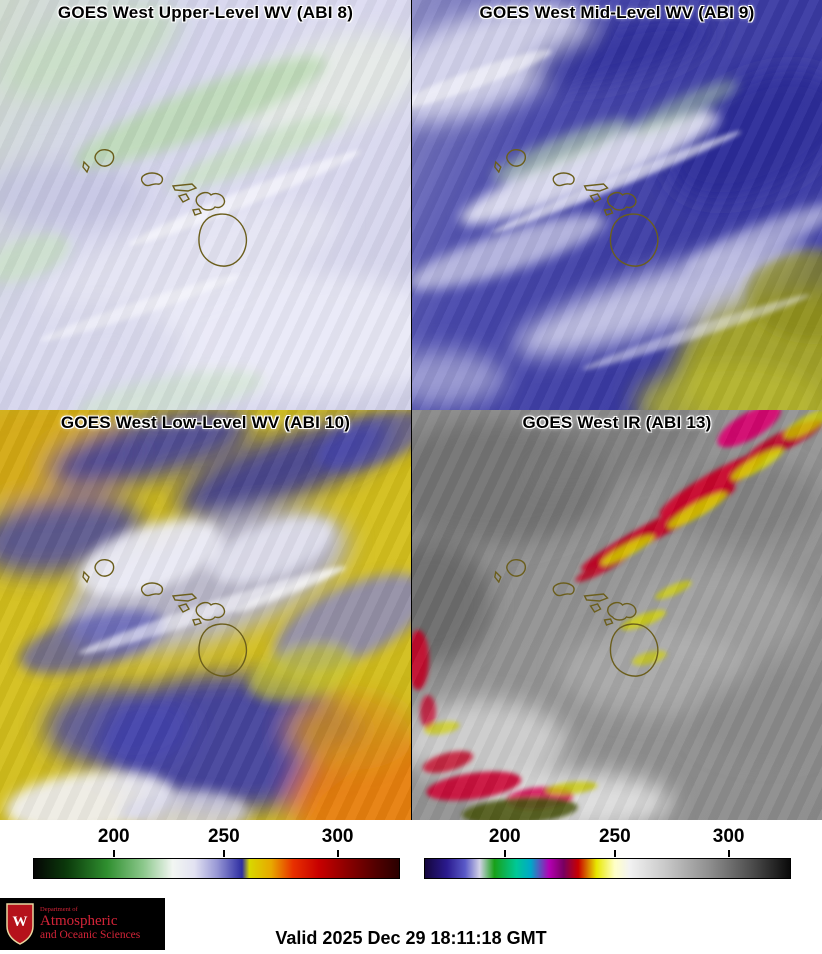  Describe the element at coordinates (90, 935) in the screenshot. I see `logo-oceanic-line: and Oceanic Sciences` at that location.